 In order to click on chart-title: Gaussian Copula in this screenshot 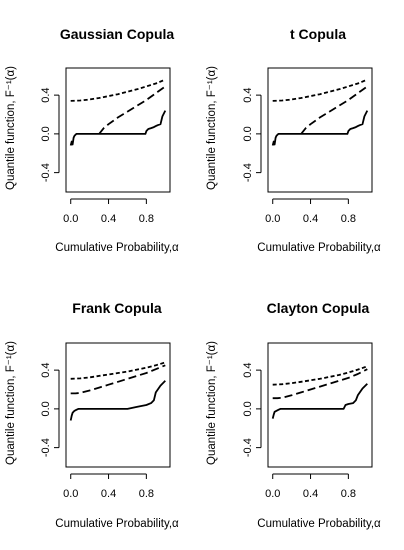, I will do `click(117, 34)`.